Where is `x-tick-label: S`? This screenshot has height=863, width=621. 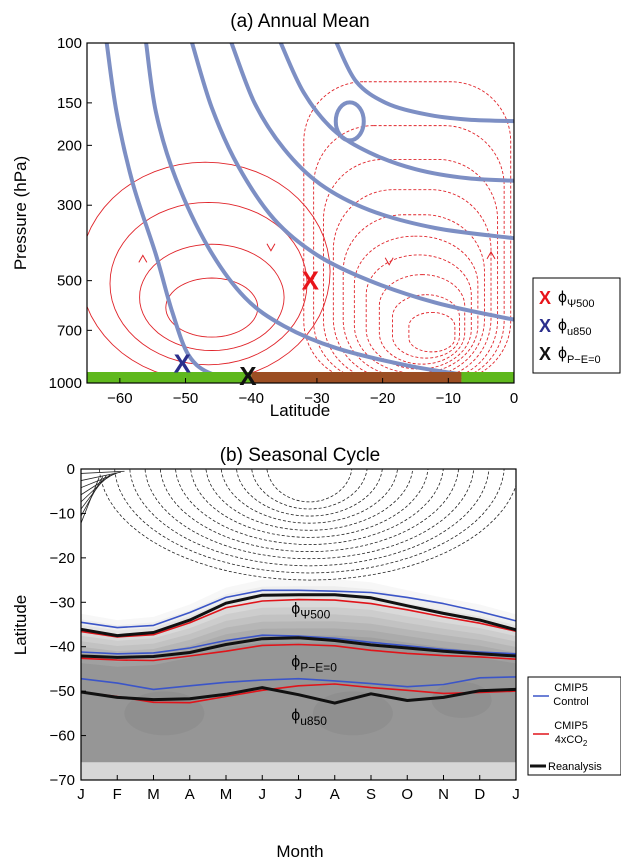
x-tick-label: S is located at coordinates (371, 794).